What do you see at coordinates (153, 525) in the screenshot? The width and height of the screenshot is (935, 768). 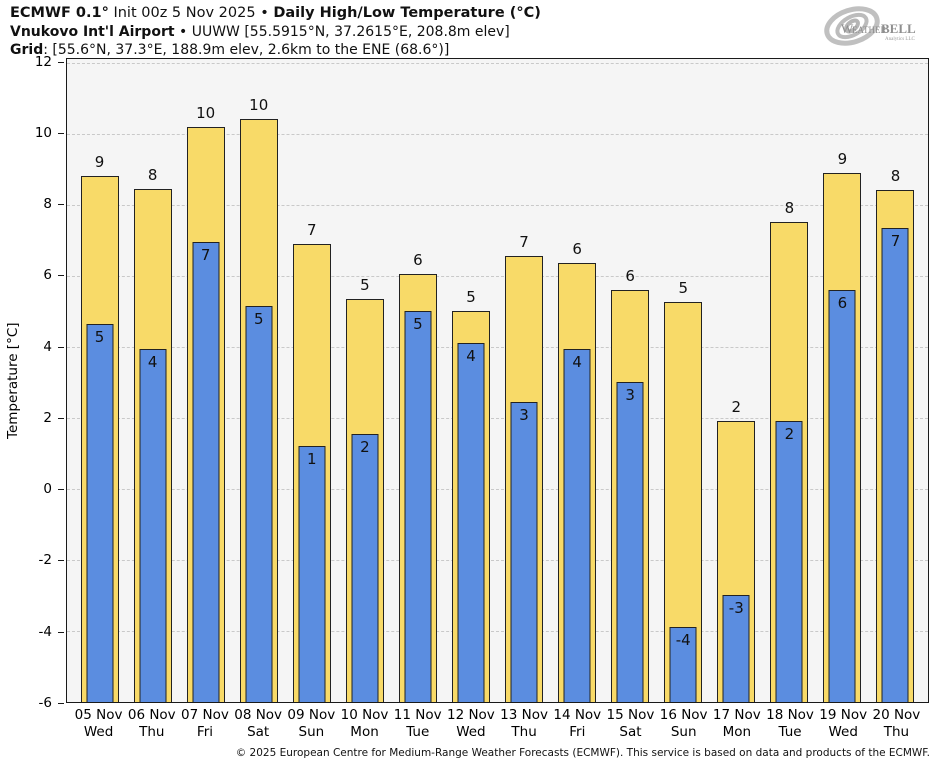 I see `low-bar: 4` at bounding box center [153, 525].